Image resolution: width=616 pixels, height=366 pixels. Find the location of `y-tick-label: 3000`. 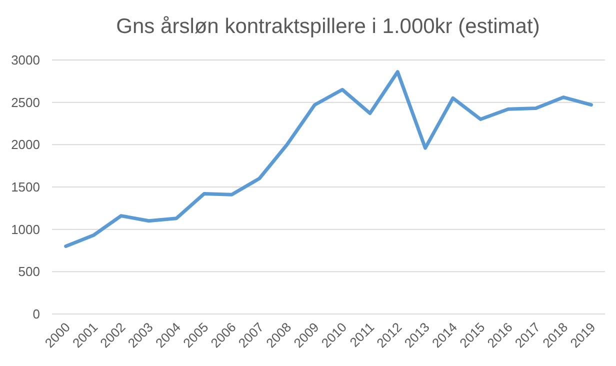

y-tick-label: 3000 is located at coordinates (25, 60).